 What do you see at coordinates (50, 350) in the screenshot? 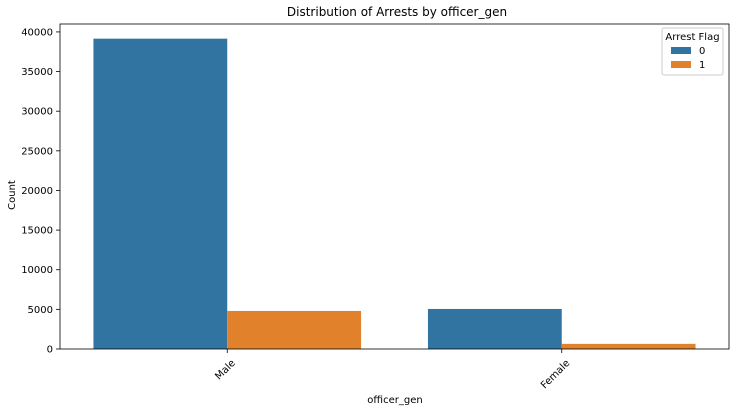
I see `y-tick-label: 0` at bounding box center [50, 350].